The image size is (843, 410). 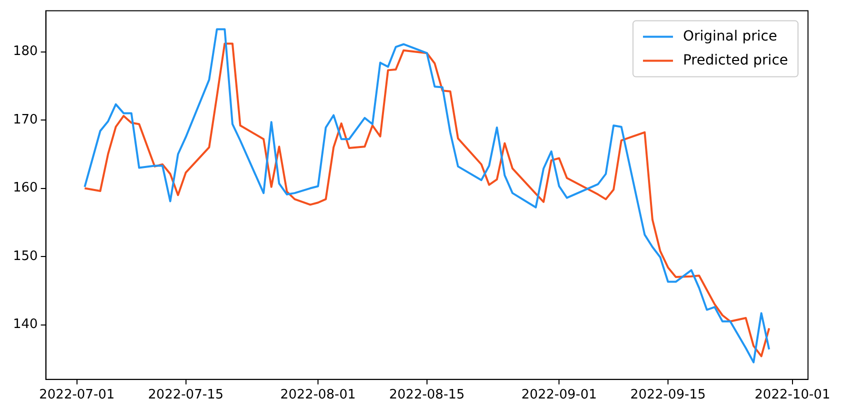 What do you see at coordinates (318, 395) in the screenshot?
I see `x-tick-label: 2022-08-01` at bounding box center [318, 395].